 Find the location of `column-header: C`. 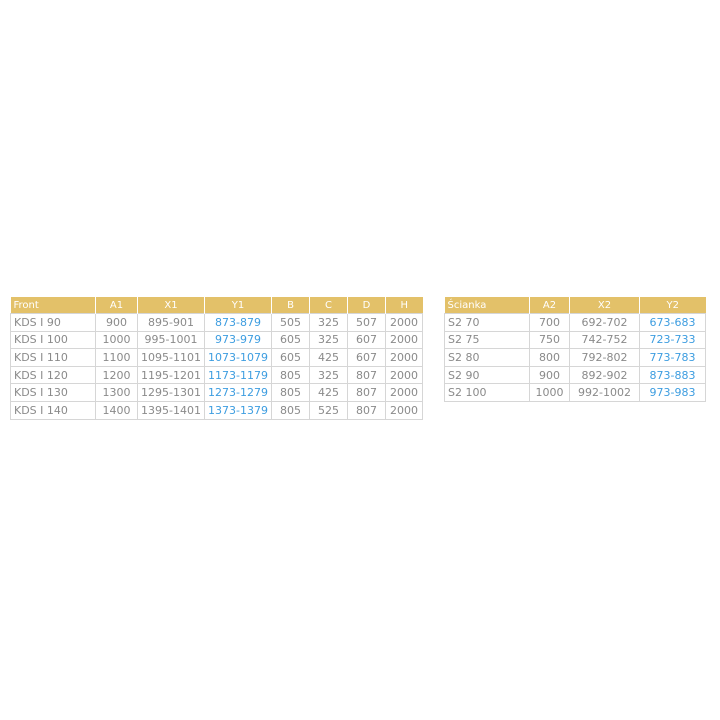

column-header: C is located at coordinates (328, 305).